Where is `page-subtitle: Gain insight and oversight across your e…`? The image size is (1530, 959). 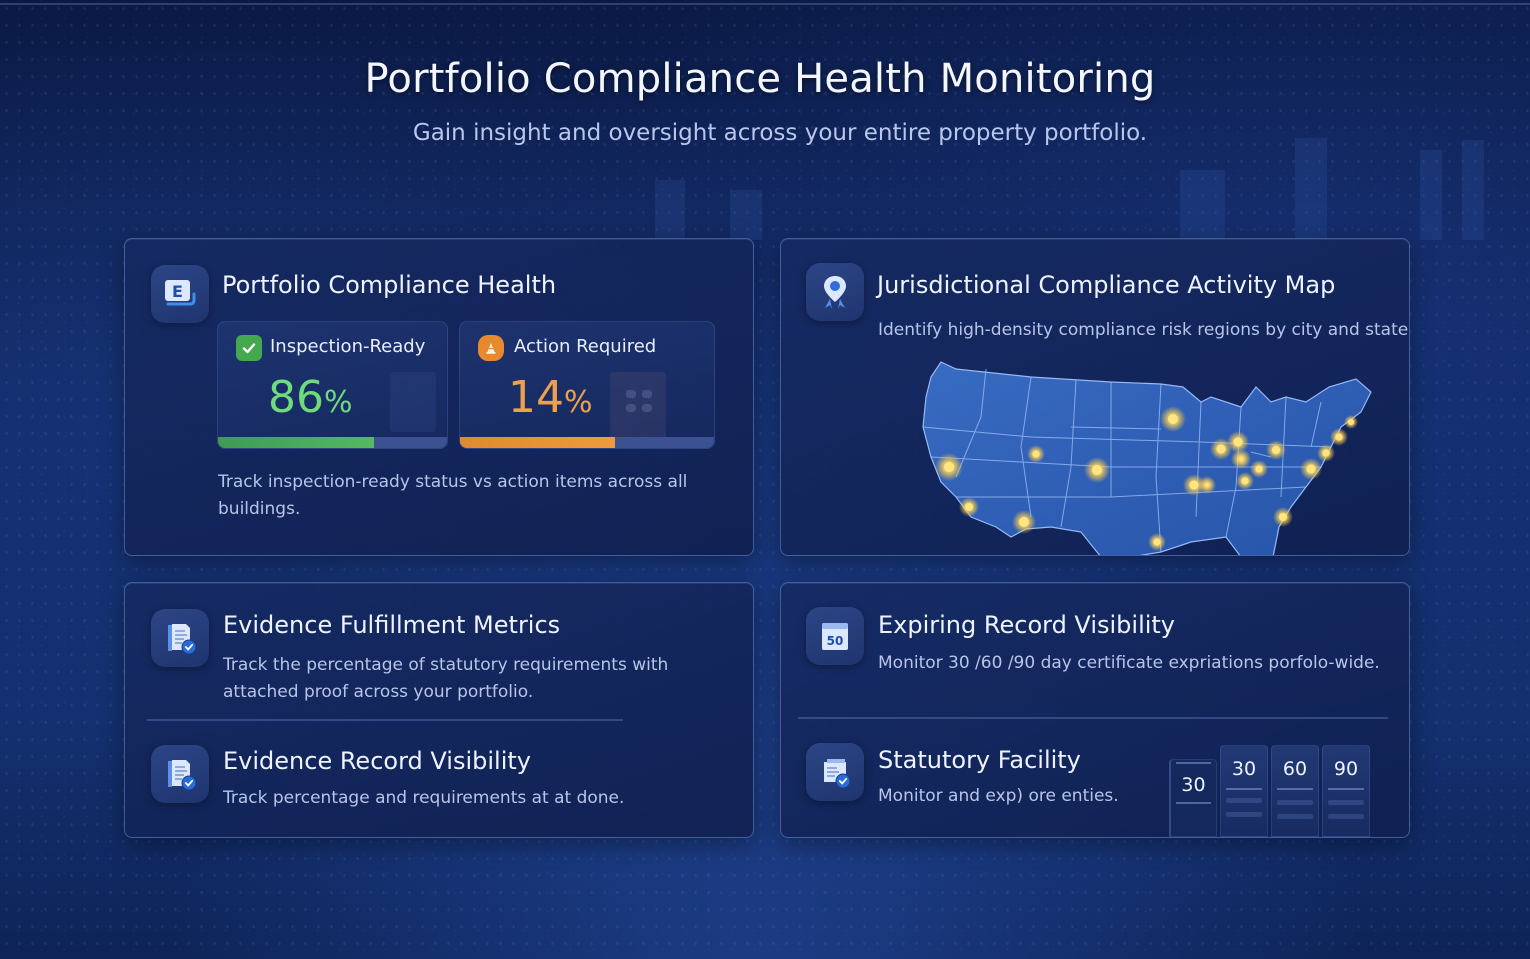 page-subtitle: Gain insight and oversight across your e… is located at coordinates (780, 133).